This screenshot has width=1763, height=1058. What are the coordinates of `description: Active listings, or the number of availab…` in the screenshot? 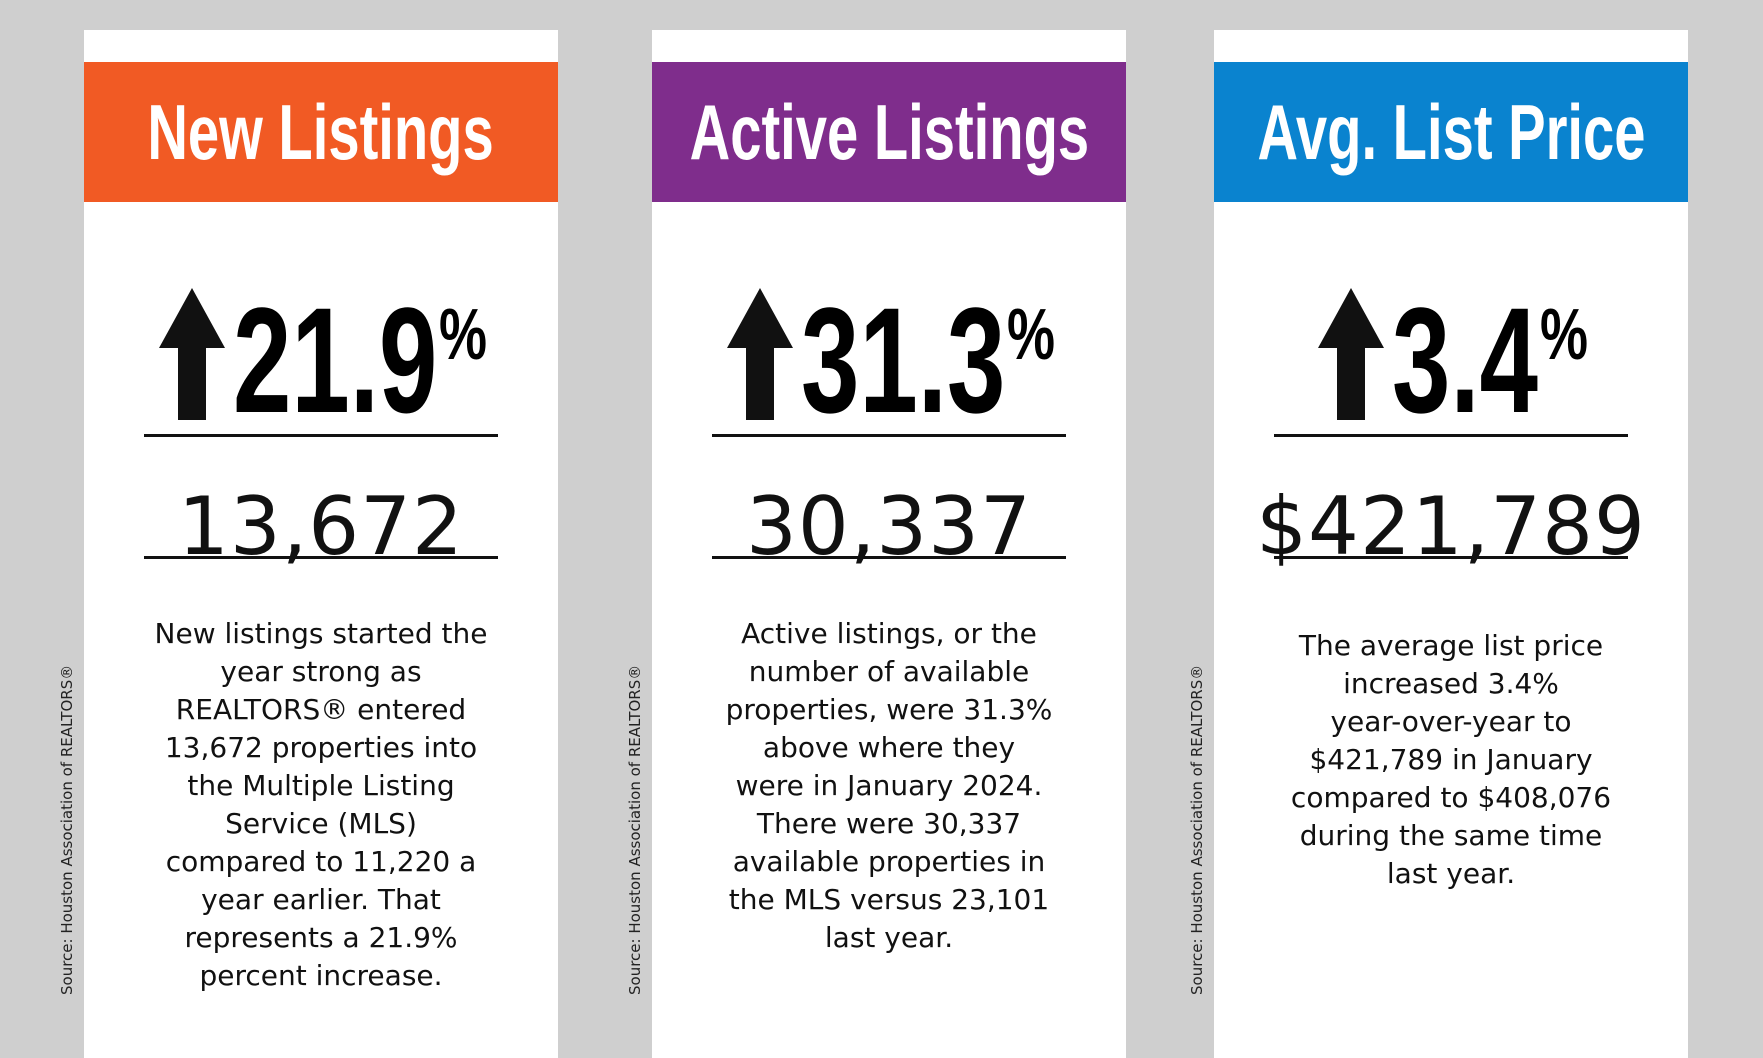 It's located at (889, 786).